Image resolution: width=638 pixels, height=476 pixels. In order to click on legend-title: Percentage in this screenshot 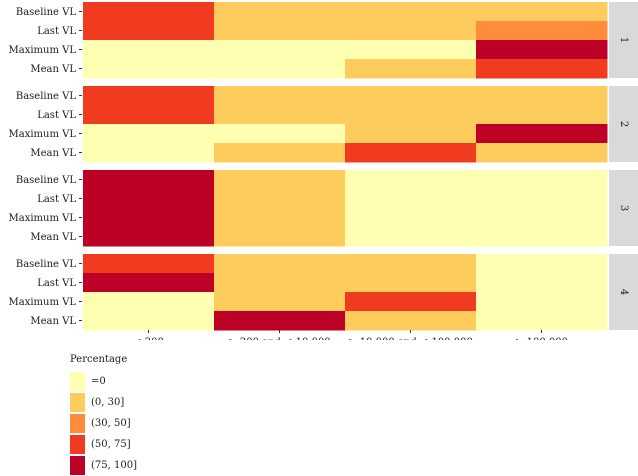, I will do `click(103, 359)`.